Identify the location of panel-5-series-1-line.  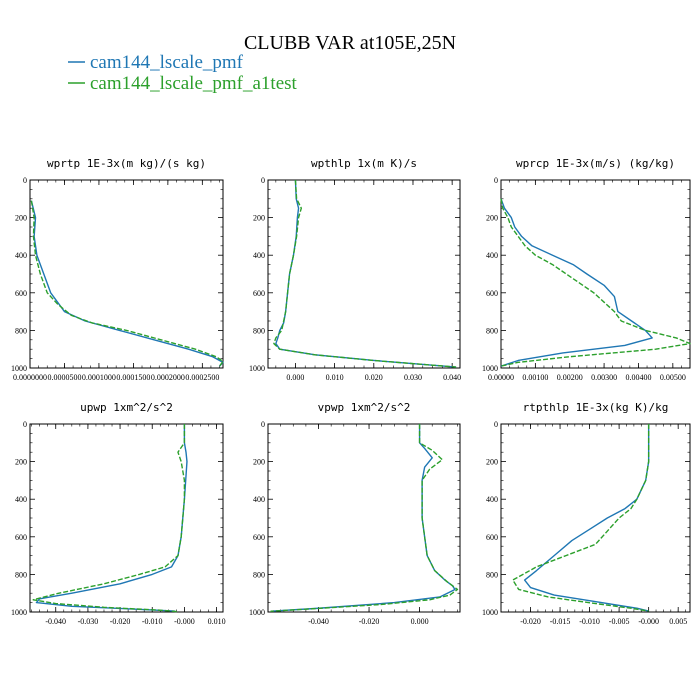
(364, 518).